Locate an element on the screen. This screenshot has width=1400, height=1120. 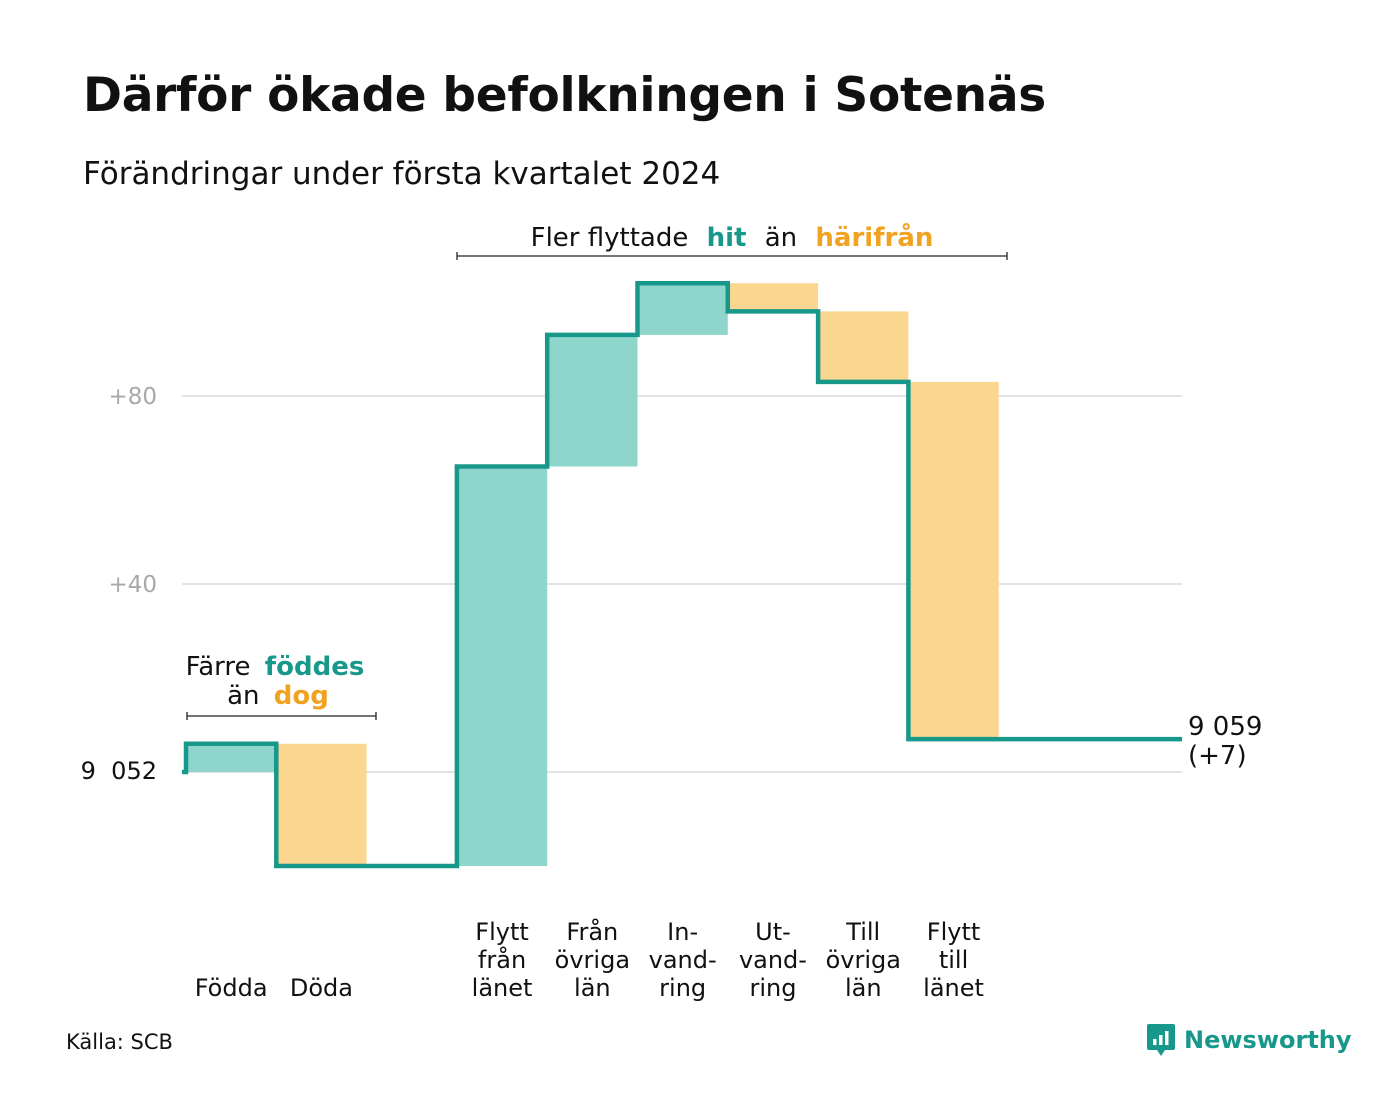
deaths-annotation-prefix: än is located at coordinates (243, 696).